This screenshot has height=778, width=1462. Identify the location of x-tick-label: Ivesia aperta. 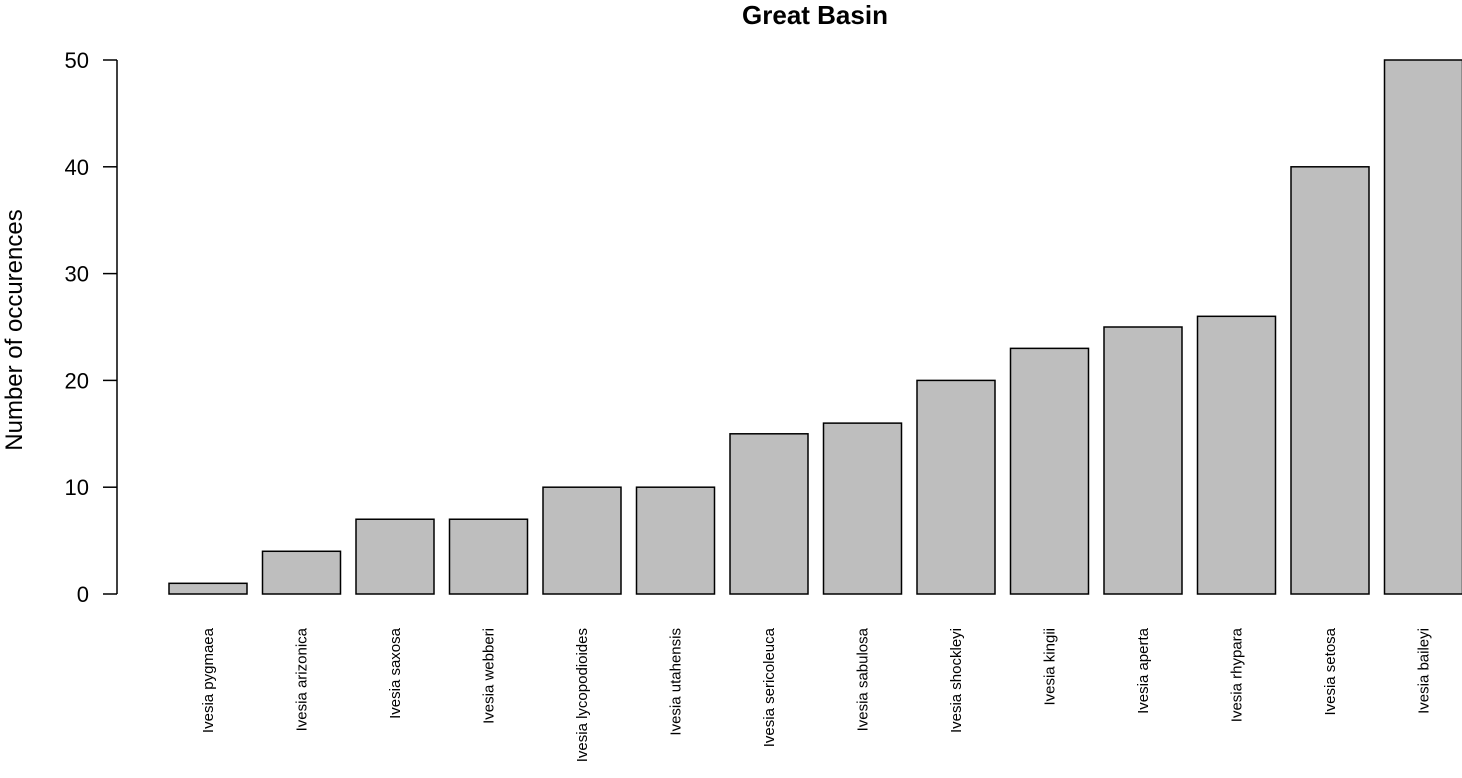
(1143, 670).